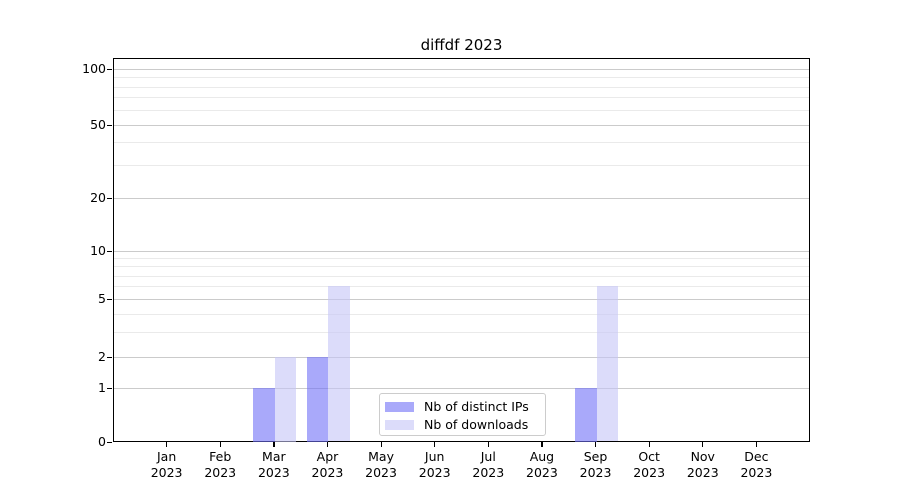 This screenshot has width=900, height=500. I want to click on x-tick-label: Jun 2023, so click(434, 464).